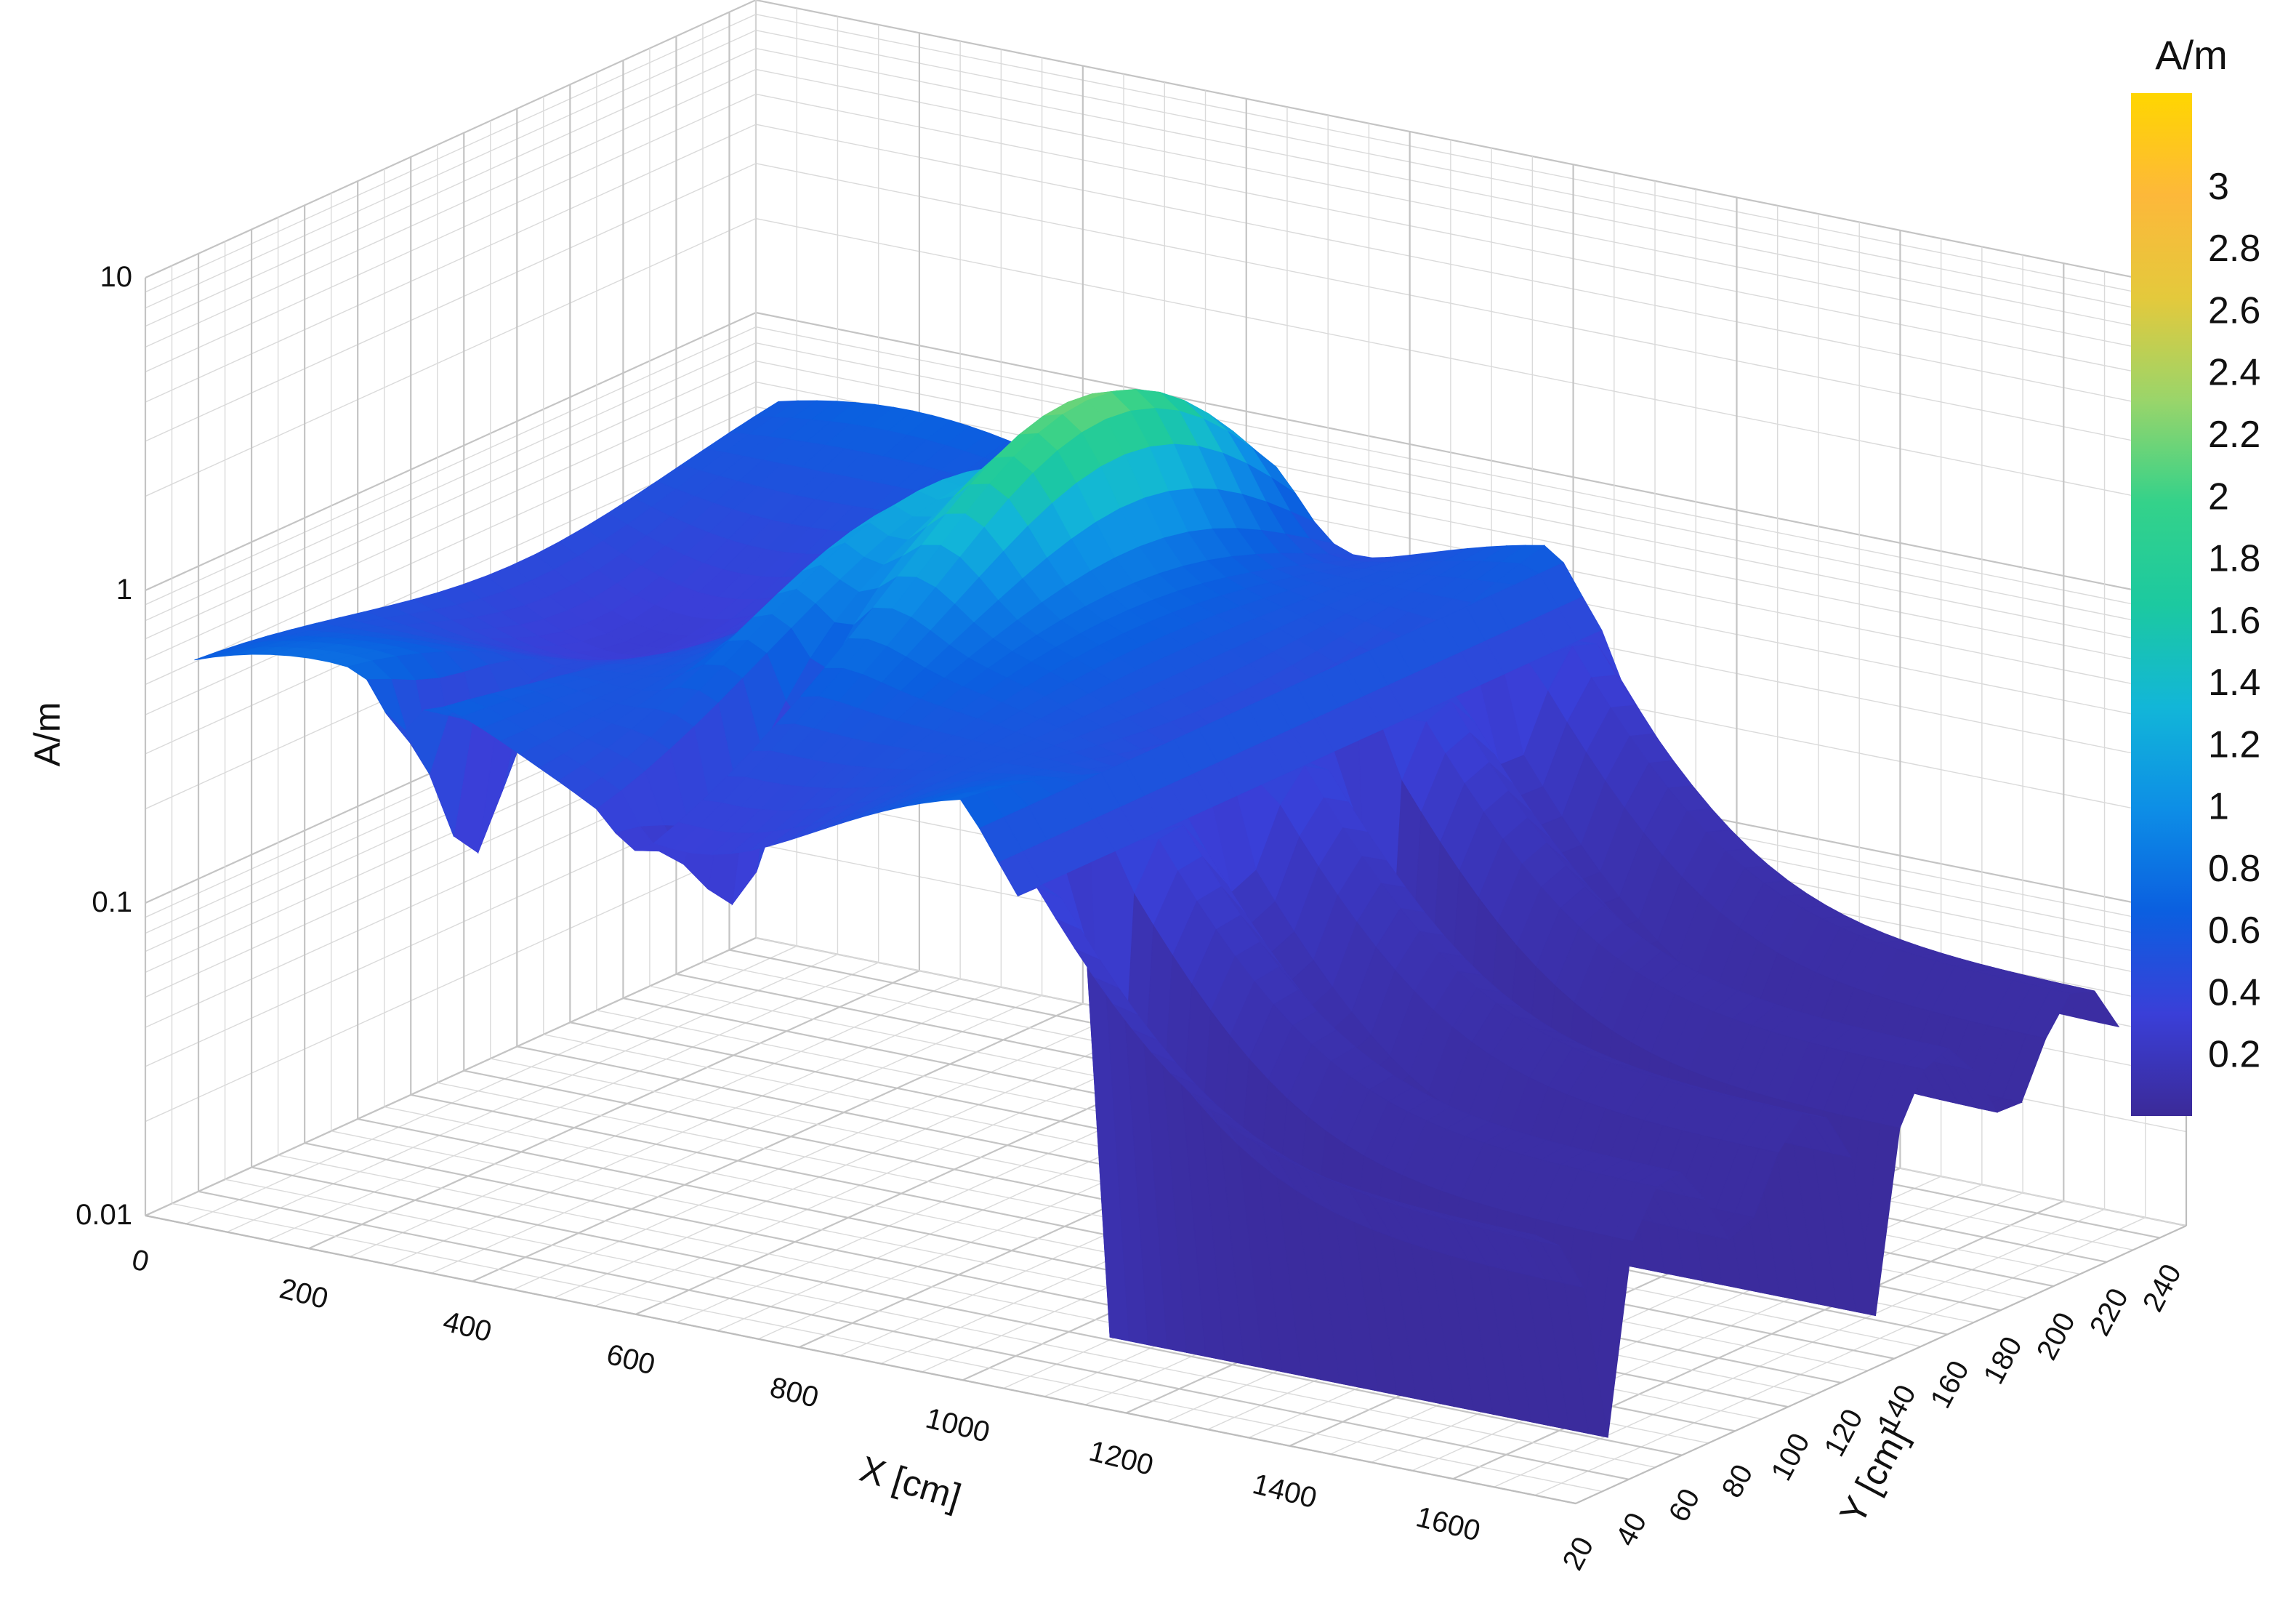 The image size is (2296, 1614). Describe the element at coordinates (2056, 1336) in the screenshot. I see `y-tick-label: 200` at that location.